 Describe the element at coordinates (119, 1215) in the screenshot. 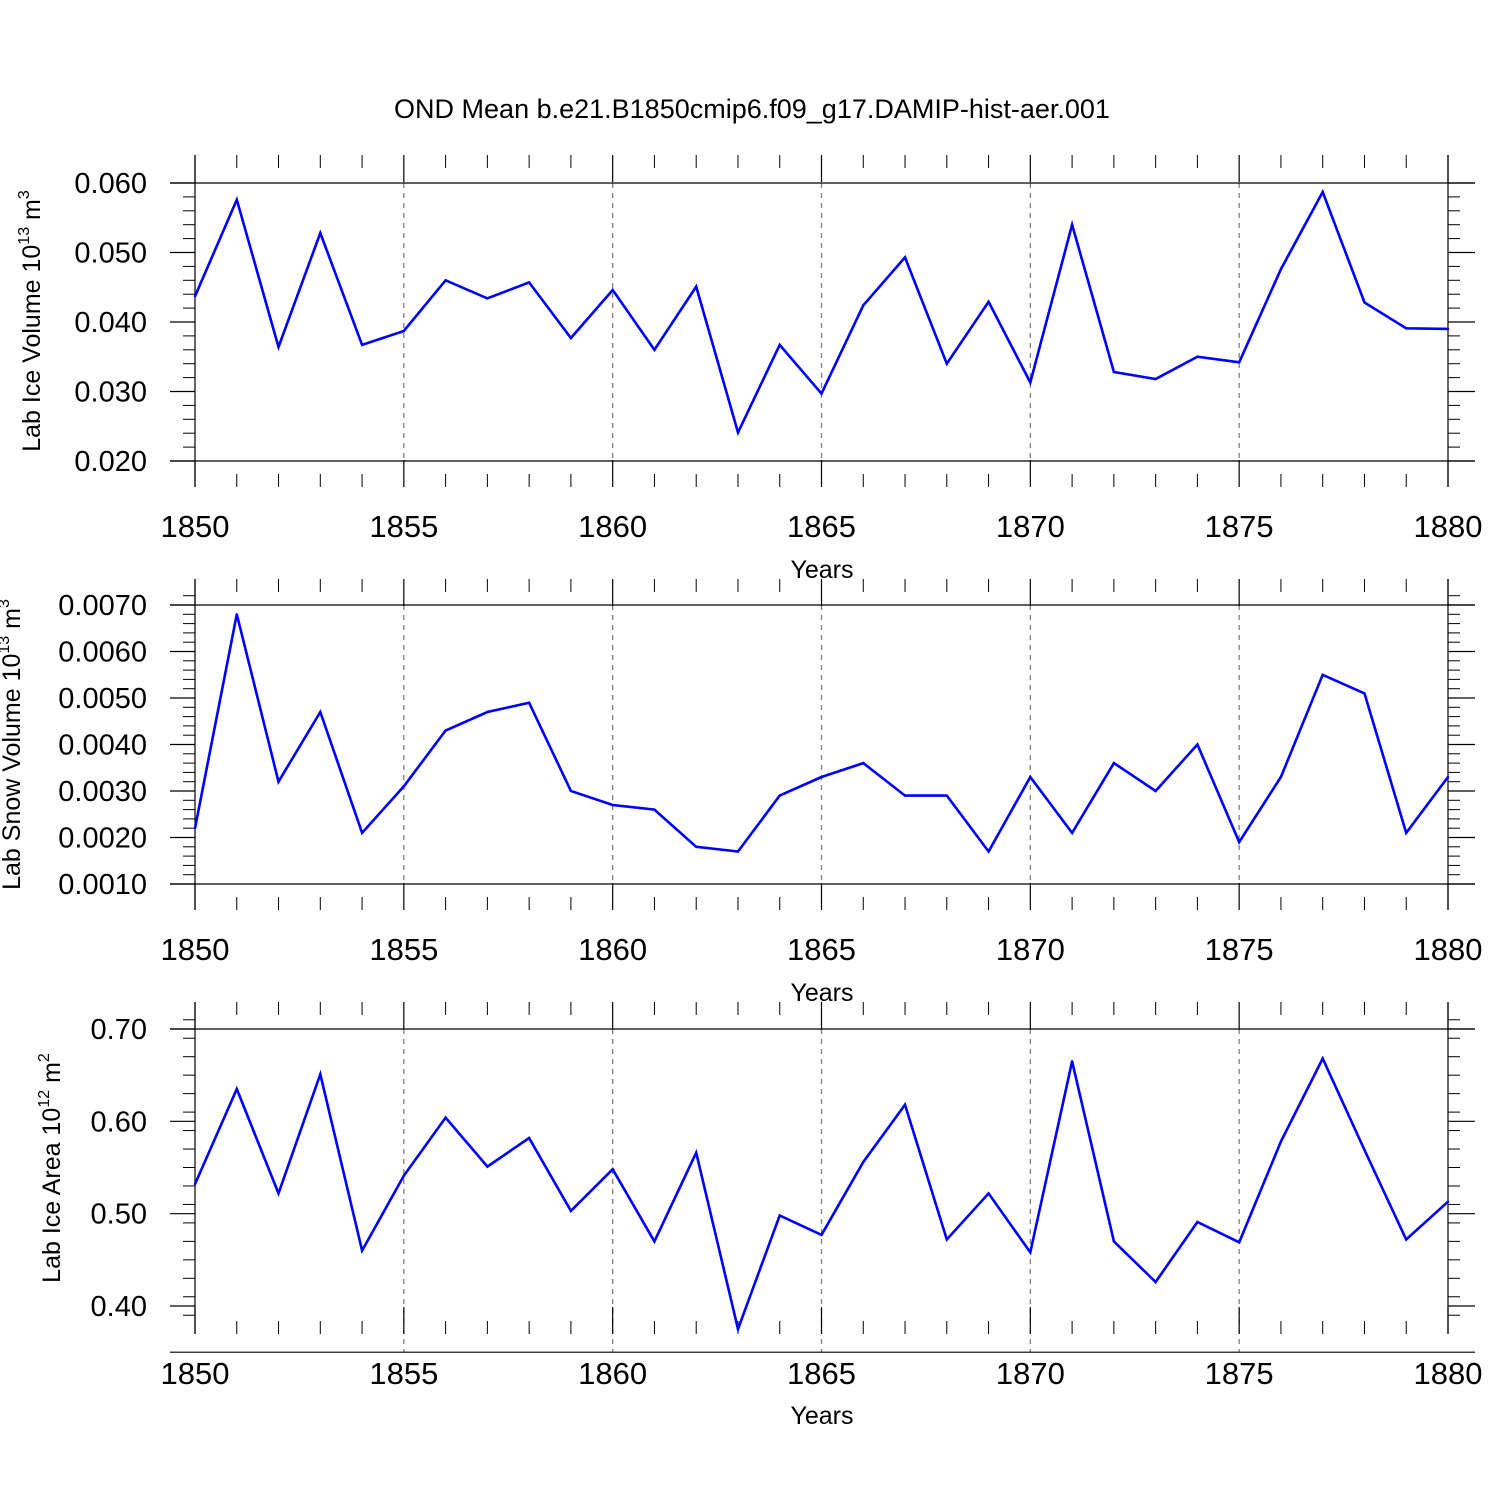

I see `y-tick-label: 0.50` at that location.